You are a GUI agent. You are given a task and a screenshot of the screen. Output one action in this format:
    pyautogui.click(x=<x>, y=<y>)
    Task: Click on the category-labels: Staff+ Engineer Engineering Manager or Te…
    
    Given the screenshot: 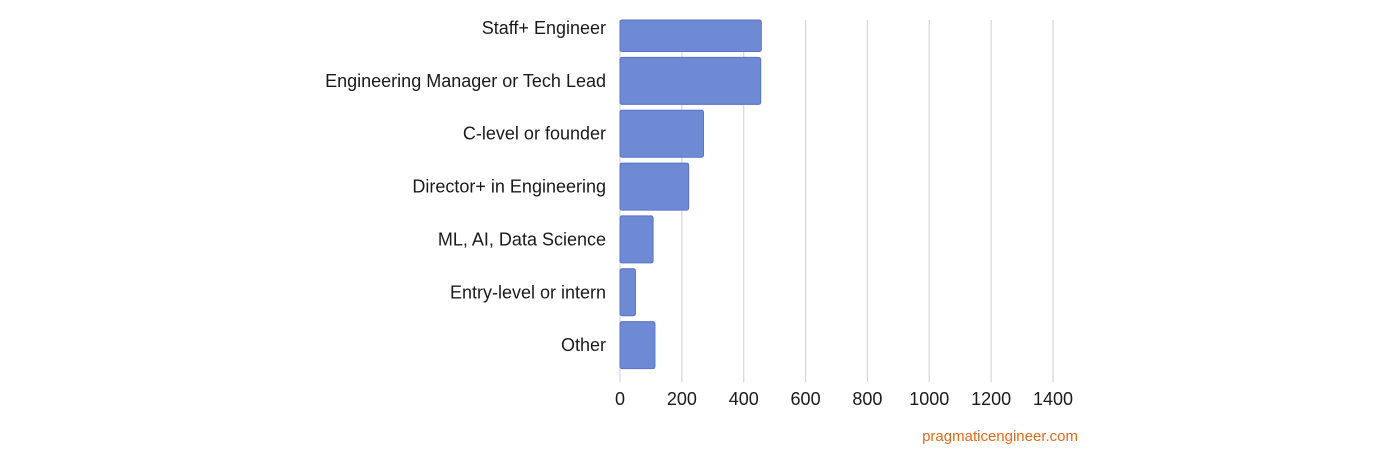 What is the action you would take?
    pyautogui.click(x=465, y=186)
    